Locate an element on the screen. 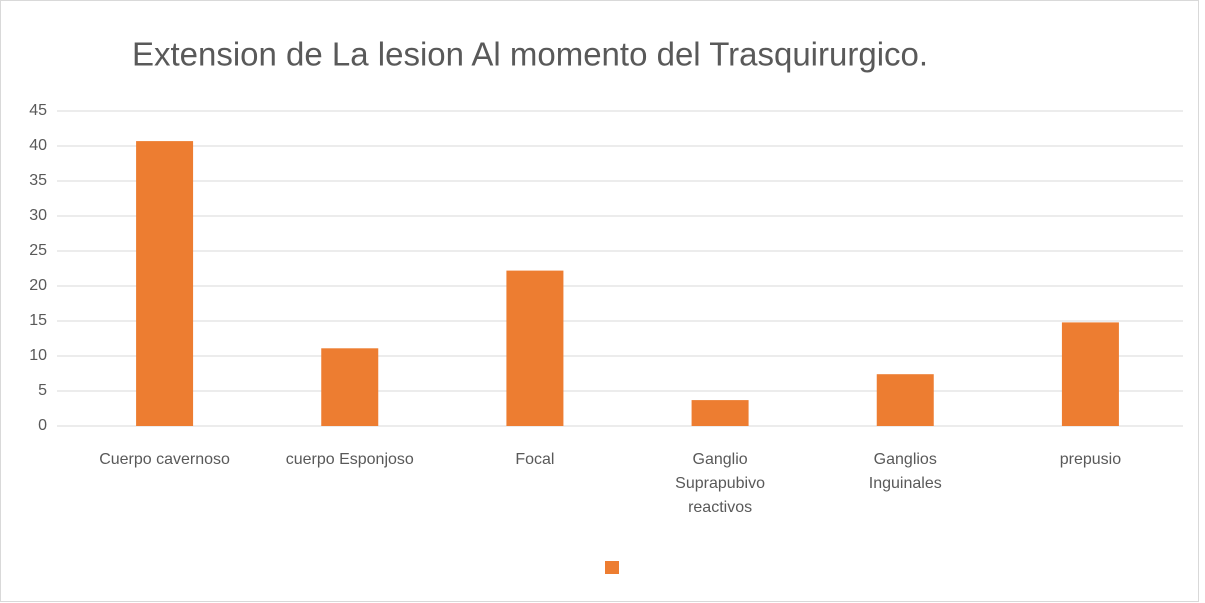  y-tick-label: 30 is located at coordinates (38, 215).